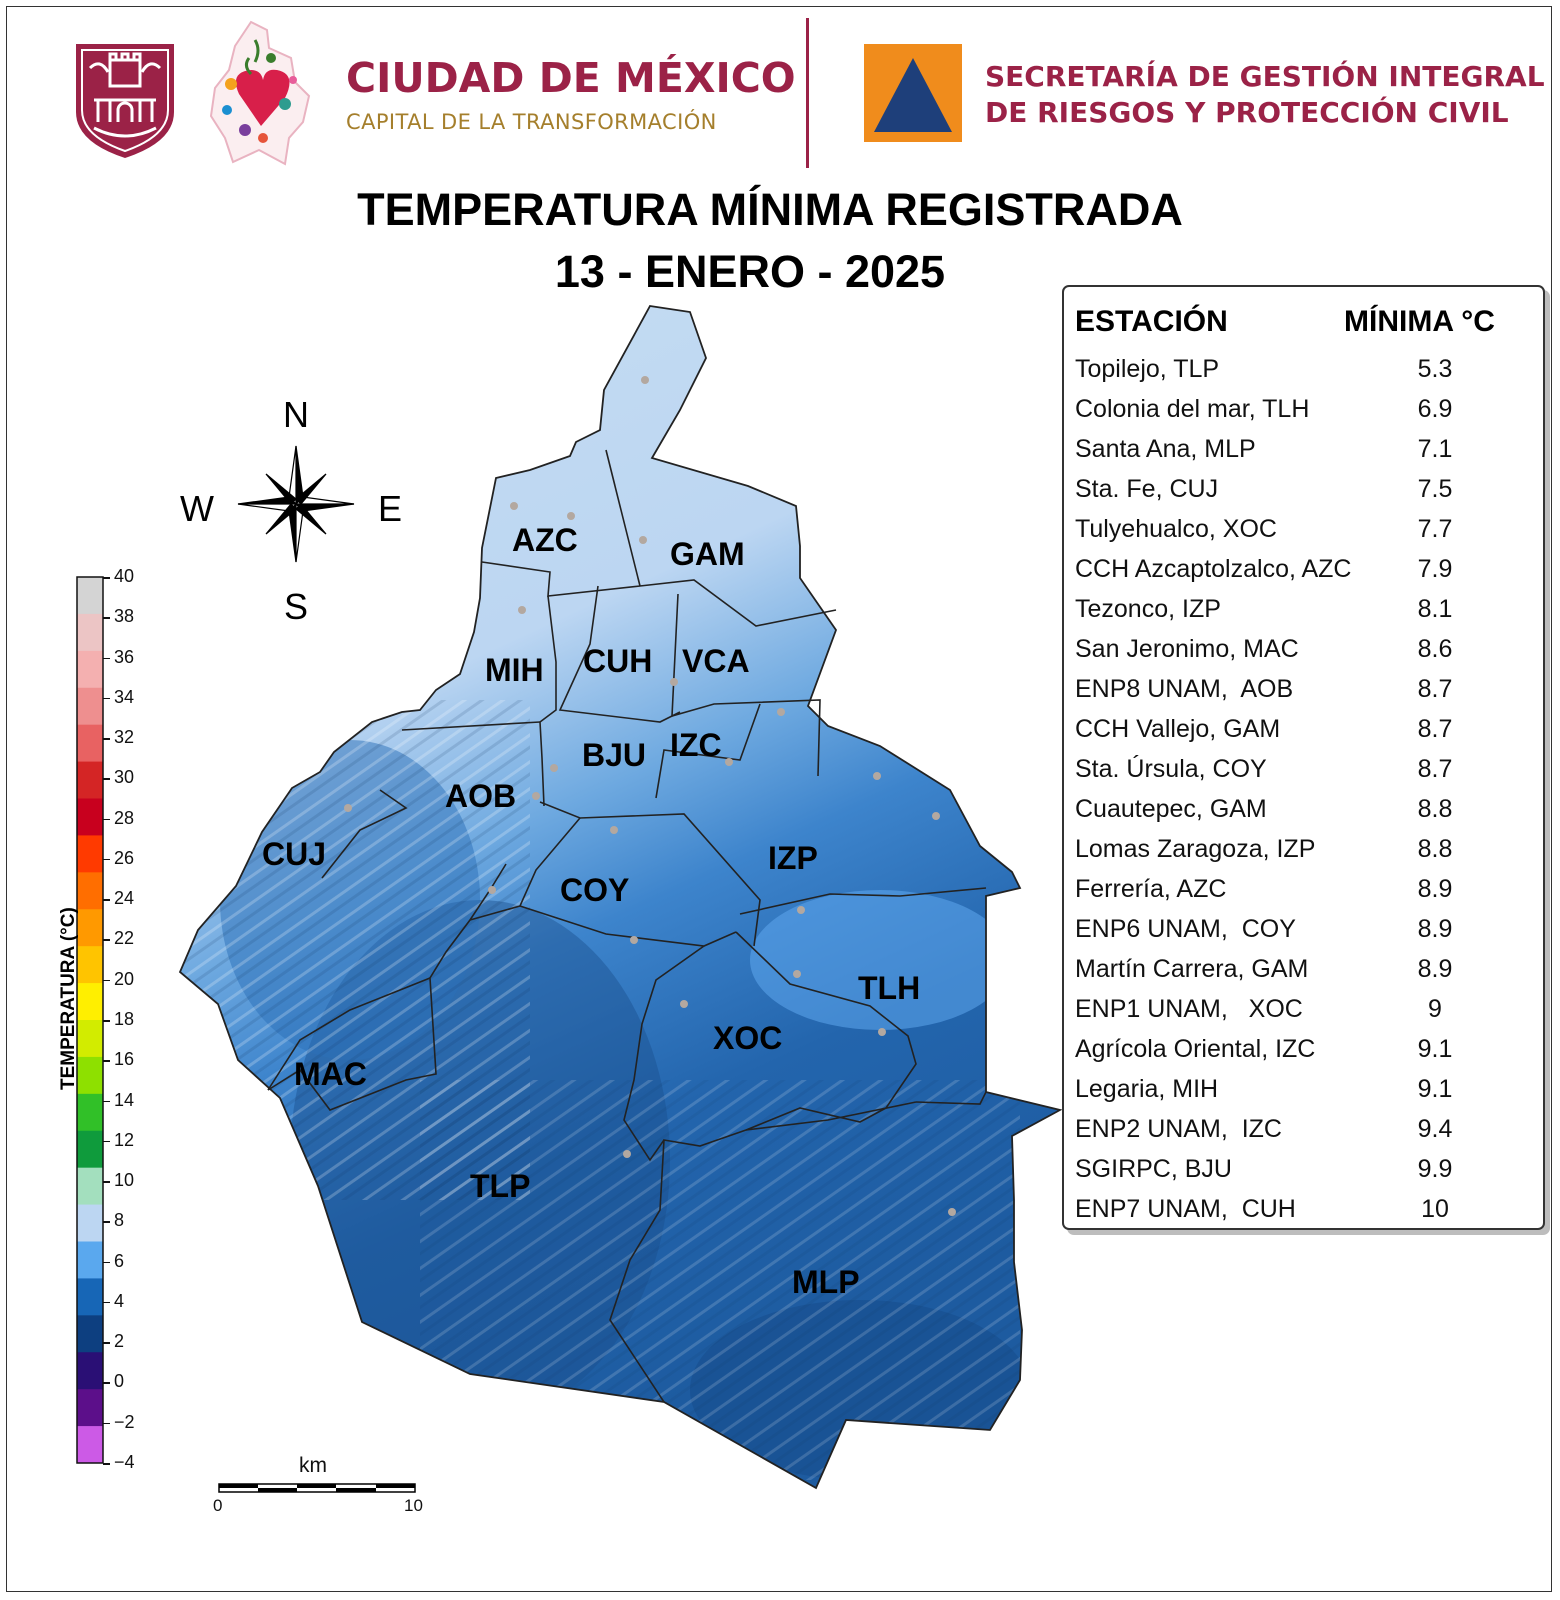 This screenshot has width=1560, height=1600. Describe the element at coordinates (1147, 1089) in the screenshot. I see `station-name: Legaria, MIH` at that location.